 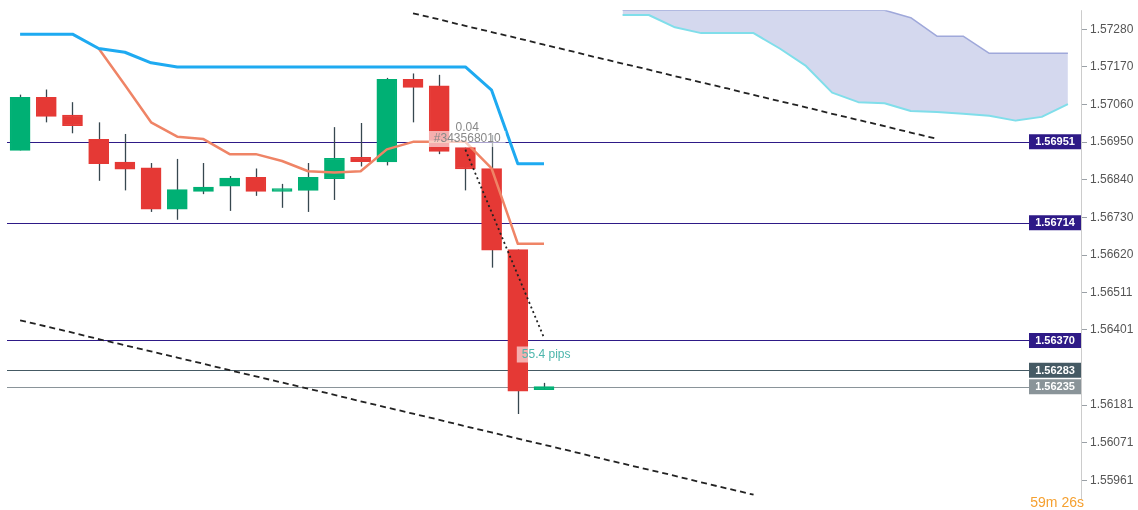 I want to click on ref-line-label: 1.56283, so click(x=1055, y=369).